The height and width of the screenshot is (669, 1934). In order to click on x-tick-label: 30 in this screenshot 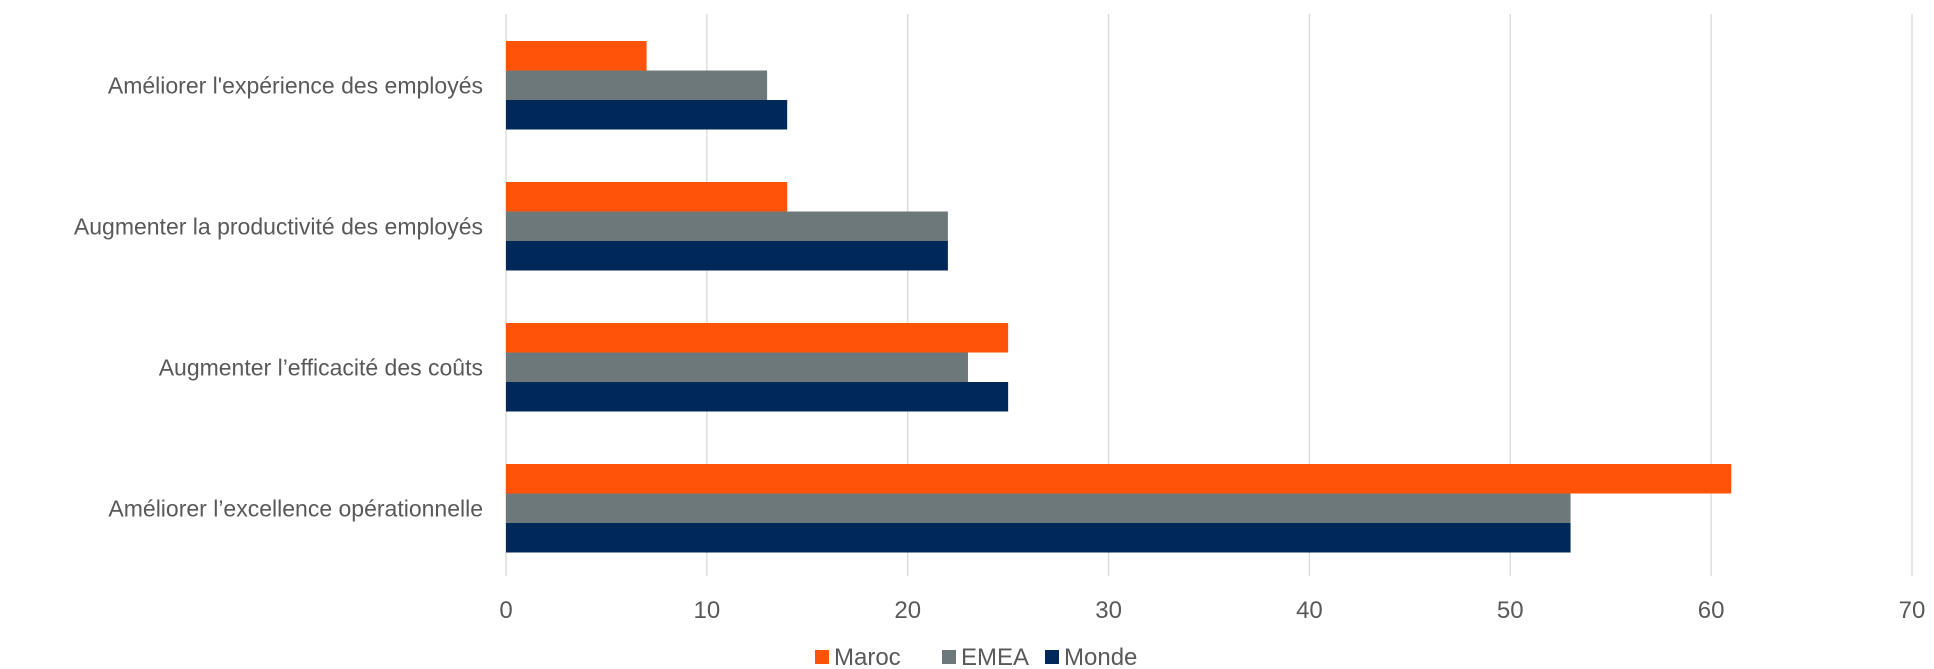, I will do `click(1108, 610)`.